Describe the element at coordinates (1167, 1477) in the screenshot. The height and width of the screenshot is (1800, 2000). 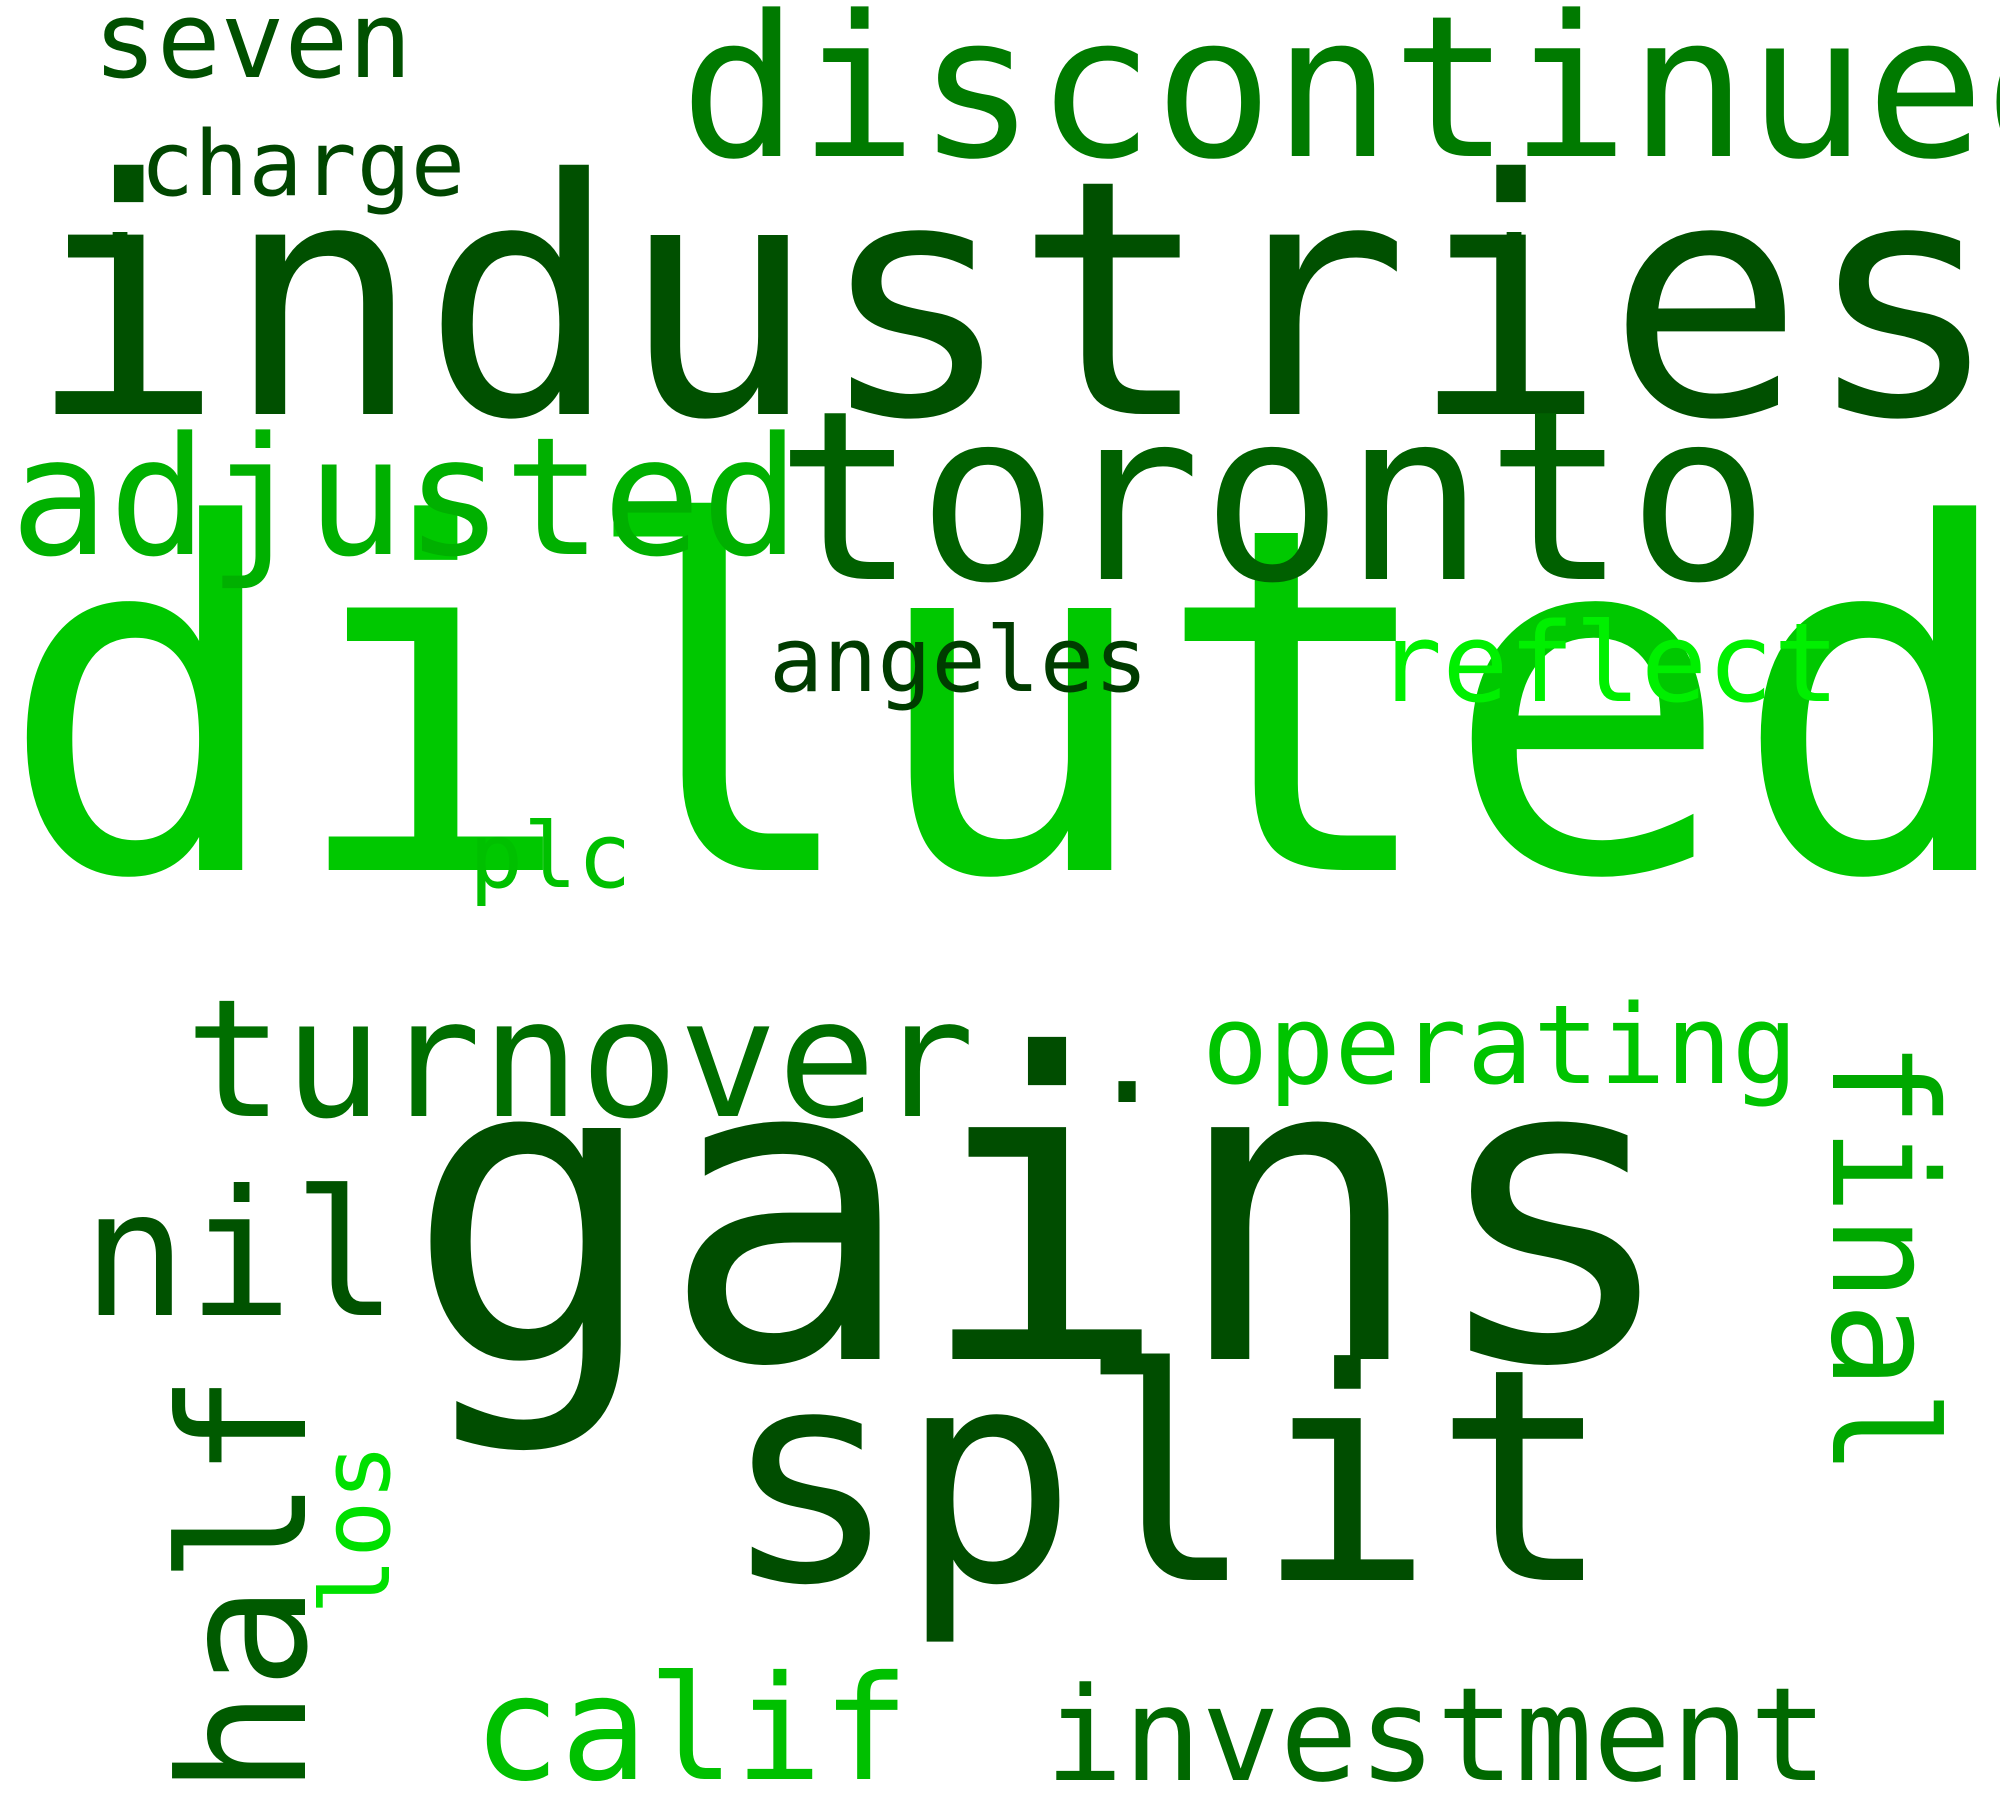
I see `word-split: split` at that location.